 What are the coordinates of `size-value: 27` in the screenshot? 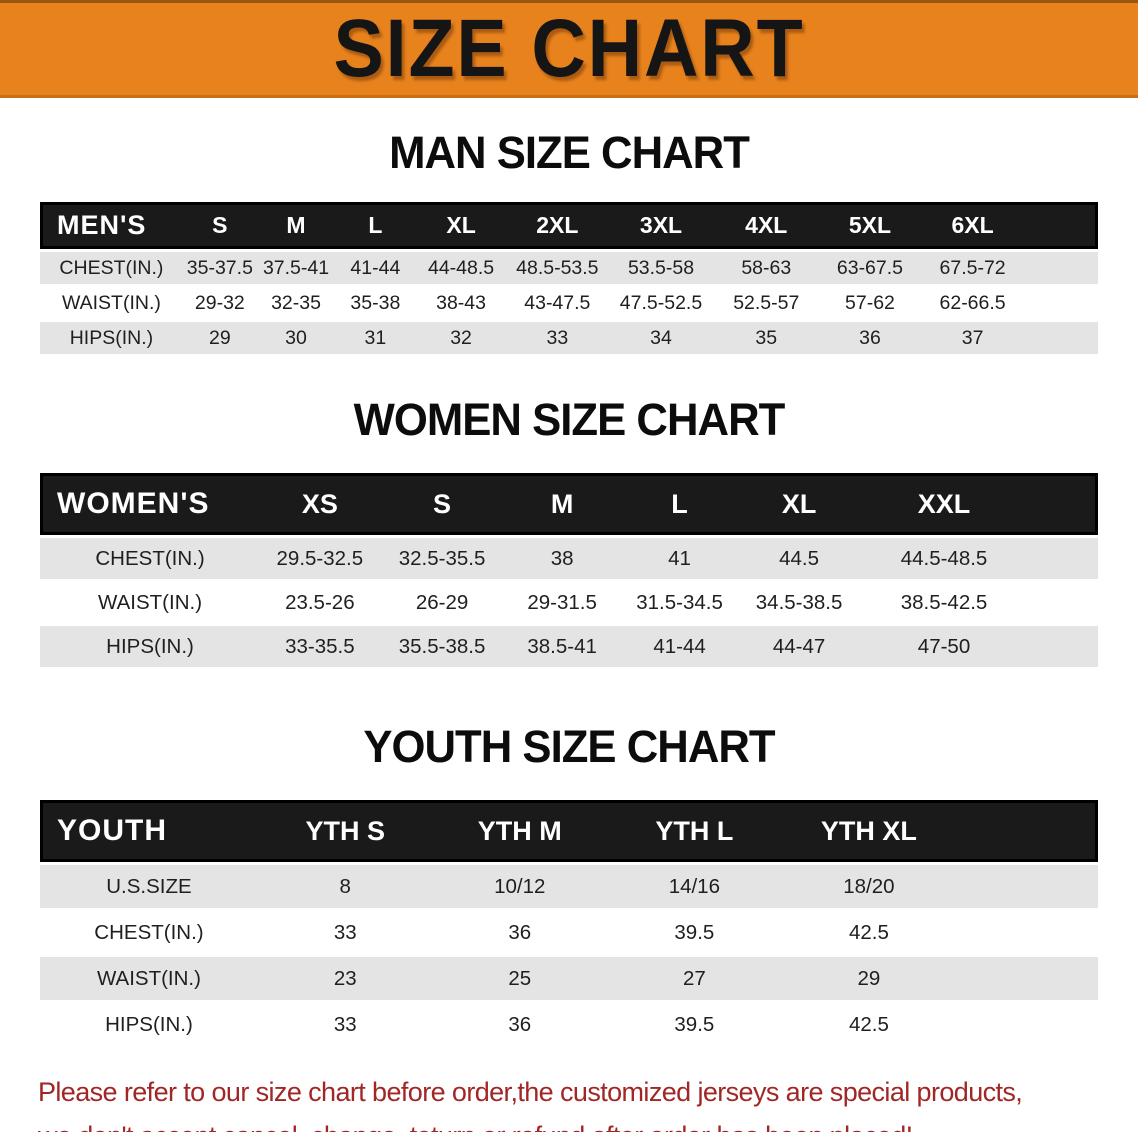 It's located at (694, 978).